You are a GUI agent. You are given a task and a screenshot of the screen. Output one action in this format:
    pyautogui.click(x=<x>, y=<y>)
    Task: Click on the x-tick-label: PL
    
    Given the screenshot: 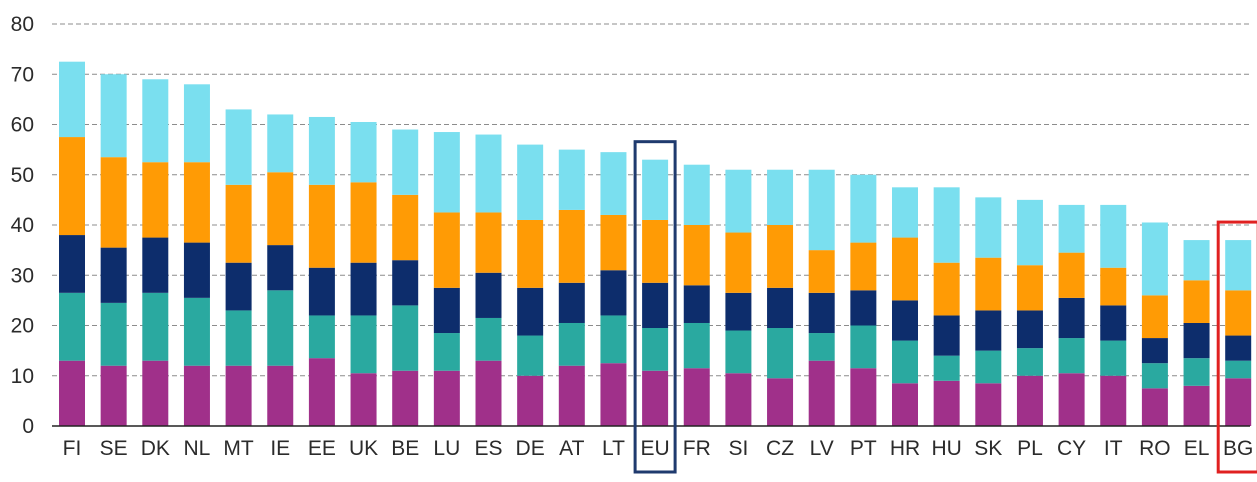 What is the action you would take?
    pyautogui.click(x=1030, y=448)
    